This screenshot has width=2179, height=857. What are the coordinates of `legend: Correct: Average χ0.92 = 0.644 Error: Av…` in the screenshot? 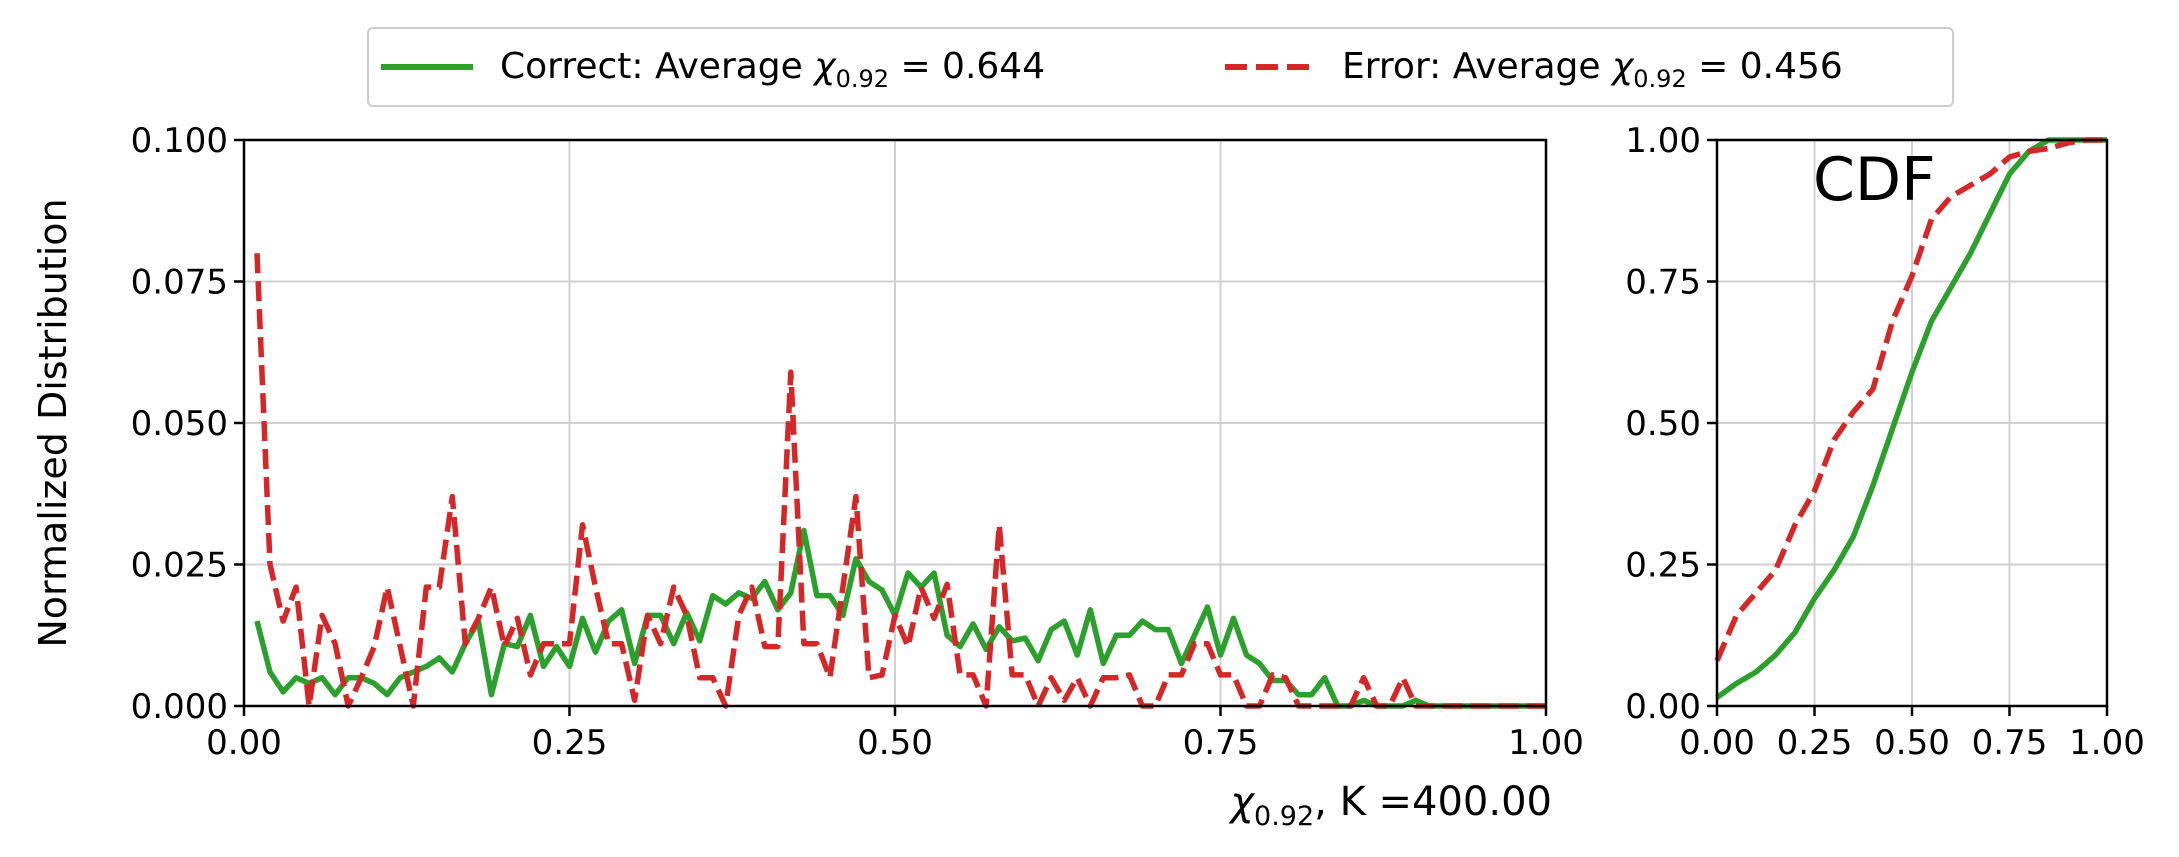 It's located at (1160, 67).